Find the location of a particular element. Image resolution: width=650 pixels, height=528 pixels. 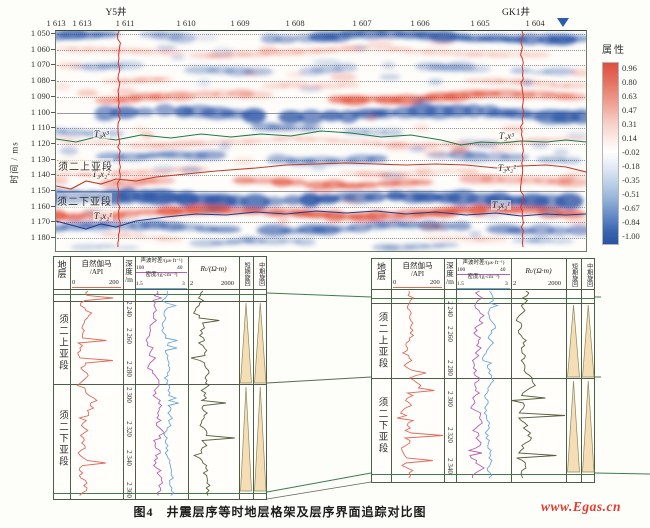

strat-header: 地 层 is located at coordinates (381, 272).